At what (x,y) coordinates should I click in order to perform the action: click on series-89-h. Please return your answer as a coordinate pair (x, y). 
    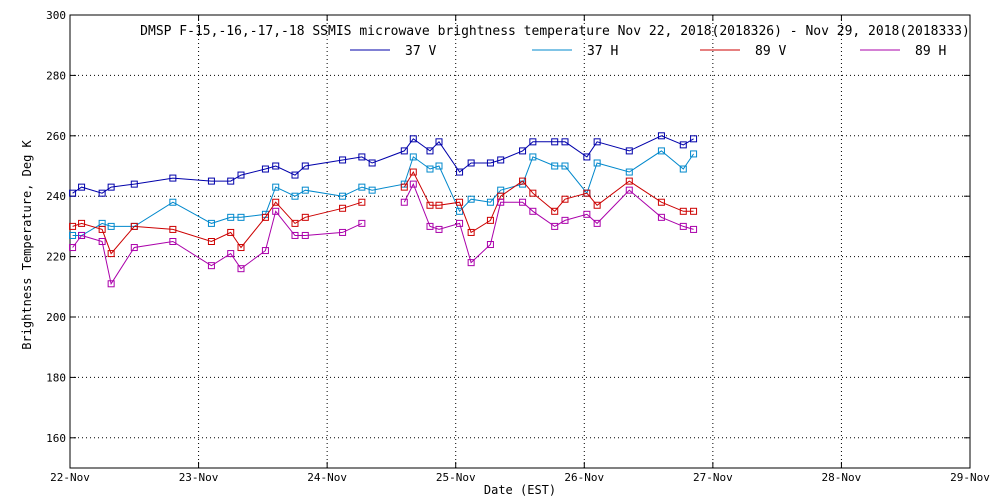
    Looking at the image, I should click on (383, 234).